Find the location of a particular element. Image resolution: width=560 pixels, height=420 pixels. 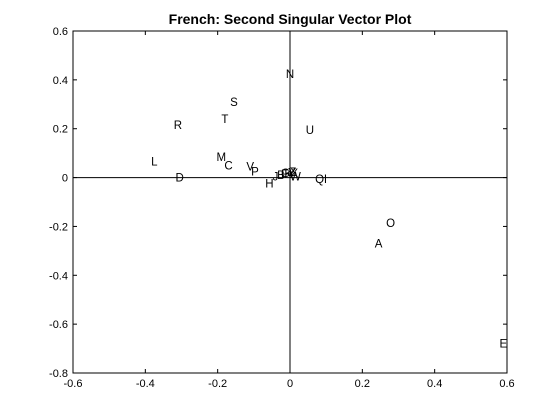

point-label-l: L is located at coordinates (154, 163).